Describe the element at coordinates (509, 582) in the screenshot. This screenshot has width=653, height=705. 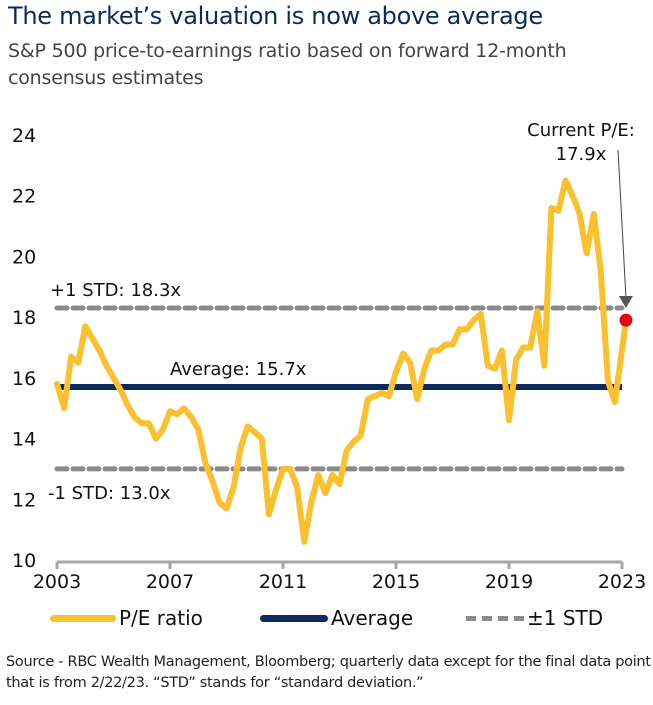
I see `x-tick-label: 2019` at that location.